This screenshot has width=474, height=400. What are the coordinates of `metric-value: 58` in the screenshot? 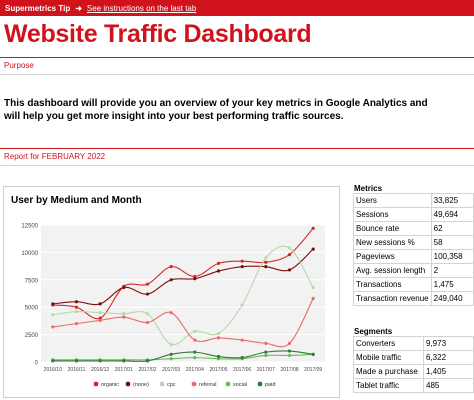 It's located at (452, 242).